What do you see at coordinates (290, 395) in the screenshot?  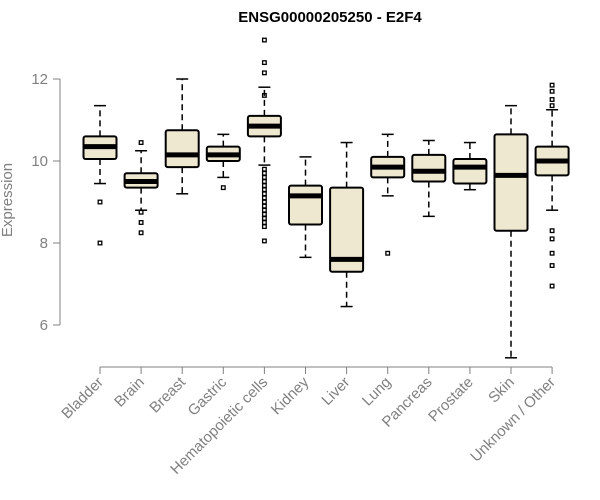 I see `x-tick-label: Kidney` at bounding box center [290, 395].